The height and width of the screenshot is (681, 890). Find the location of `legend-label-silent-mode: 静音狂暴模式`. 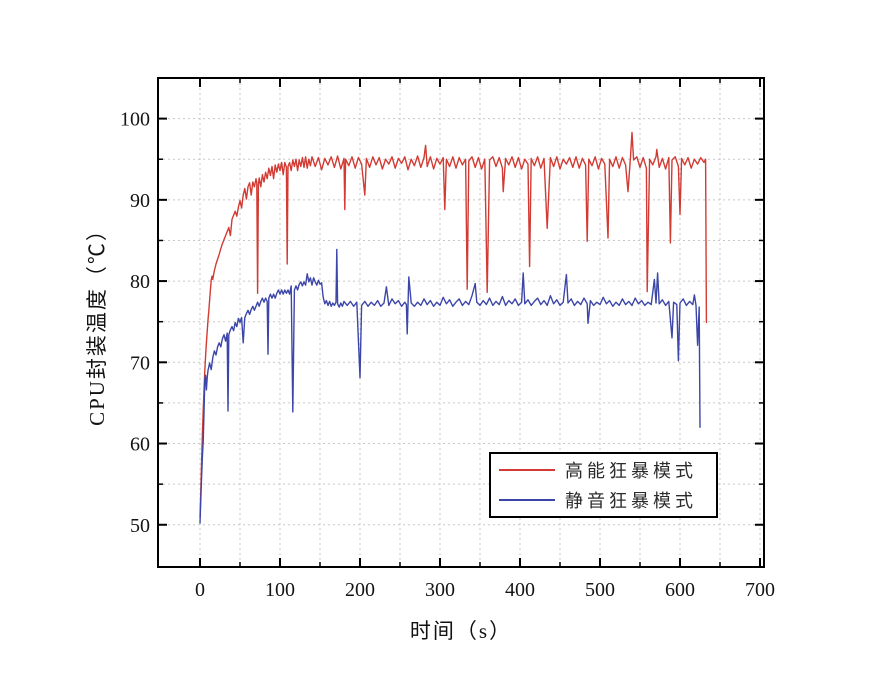

legend-label-silent-mode: 静音狂暴模式 is located at coordinates (631, 501).